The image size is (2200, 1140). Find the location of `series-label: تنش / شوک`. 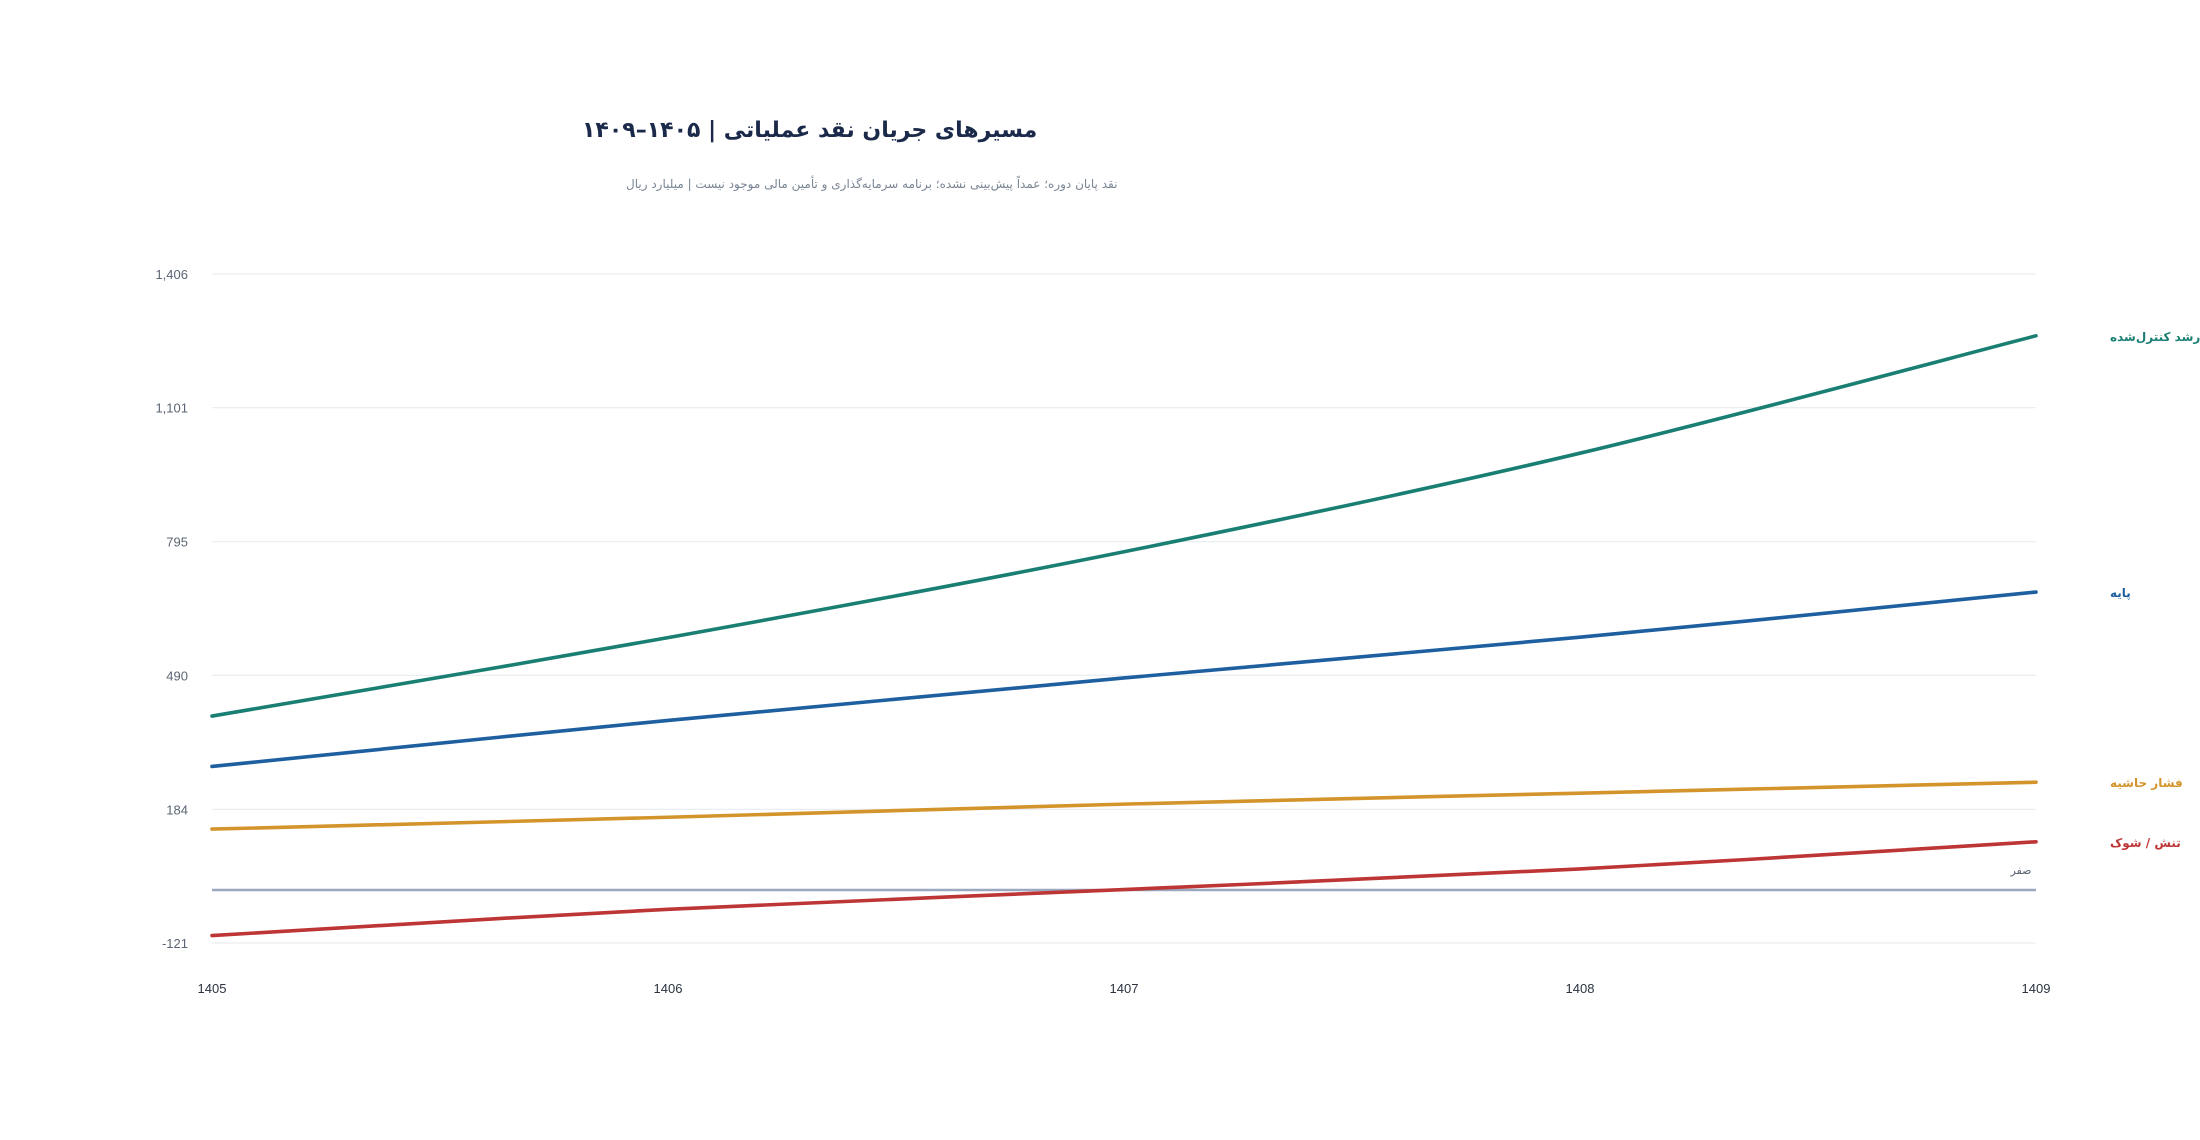

series-label: تنش / شوک is located at coordinates (2145, 843).